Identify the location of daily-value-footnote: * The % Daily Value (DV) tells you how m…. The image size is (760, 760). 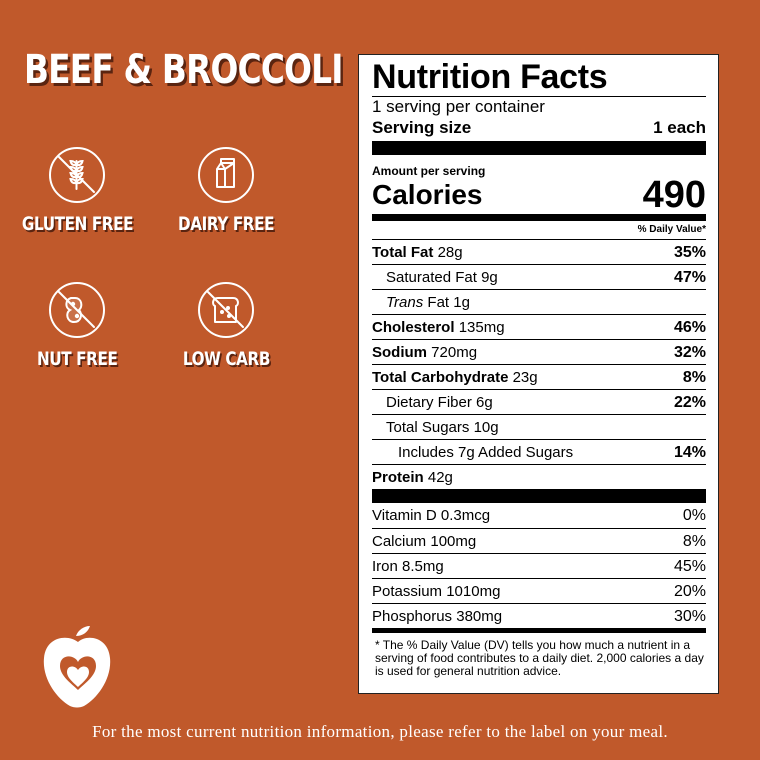
(539, 658).